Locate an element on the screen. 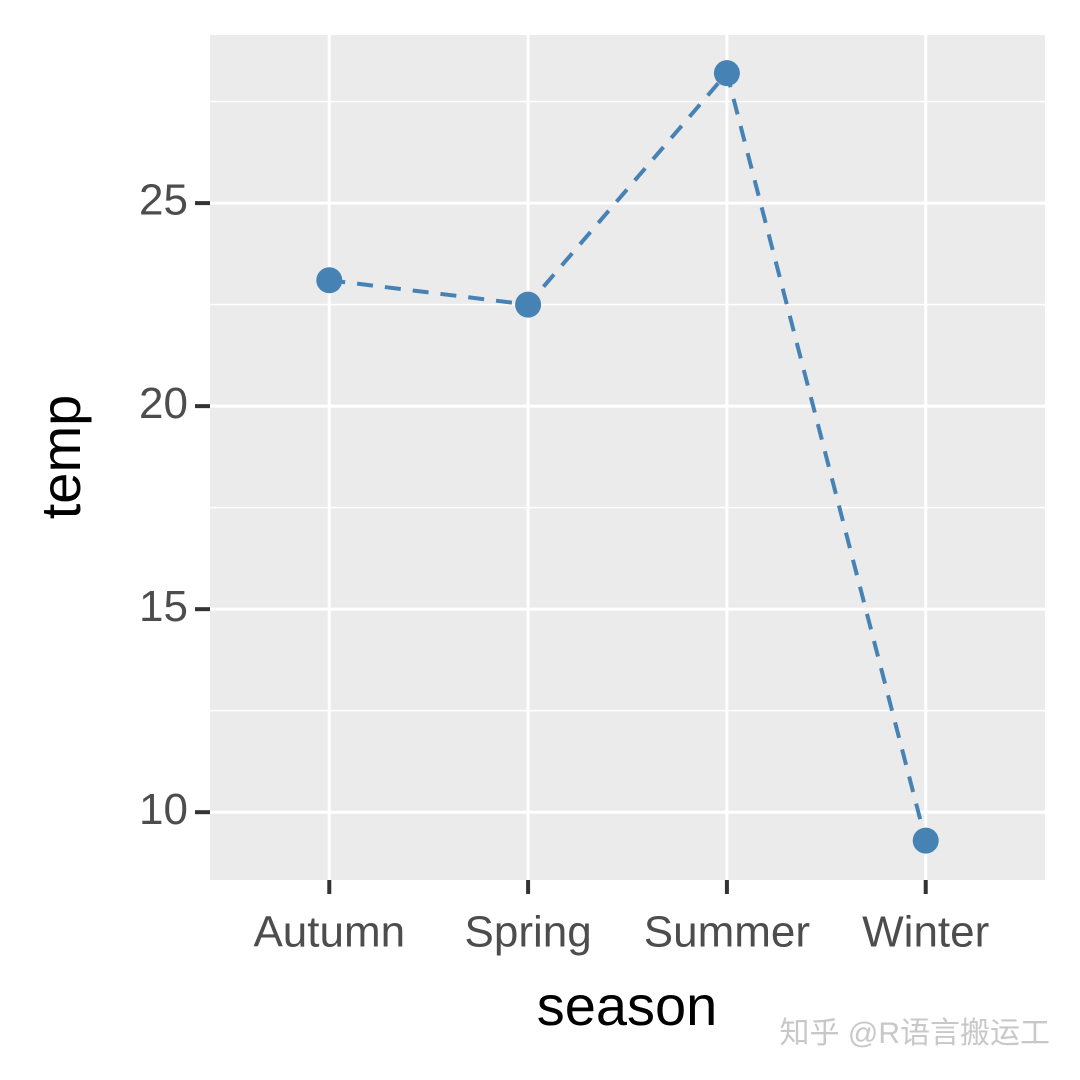  y-tick-label: 15 is located at coordinates (163, 606).